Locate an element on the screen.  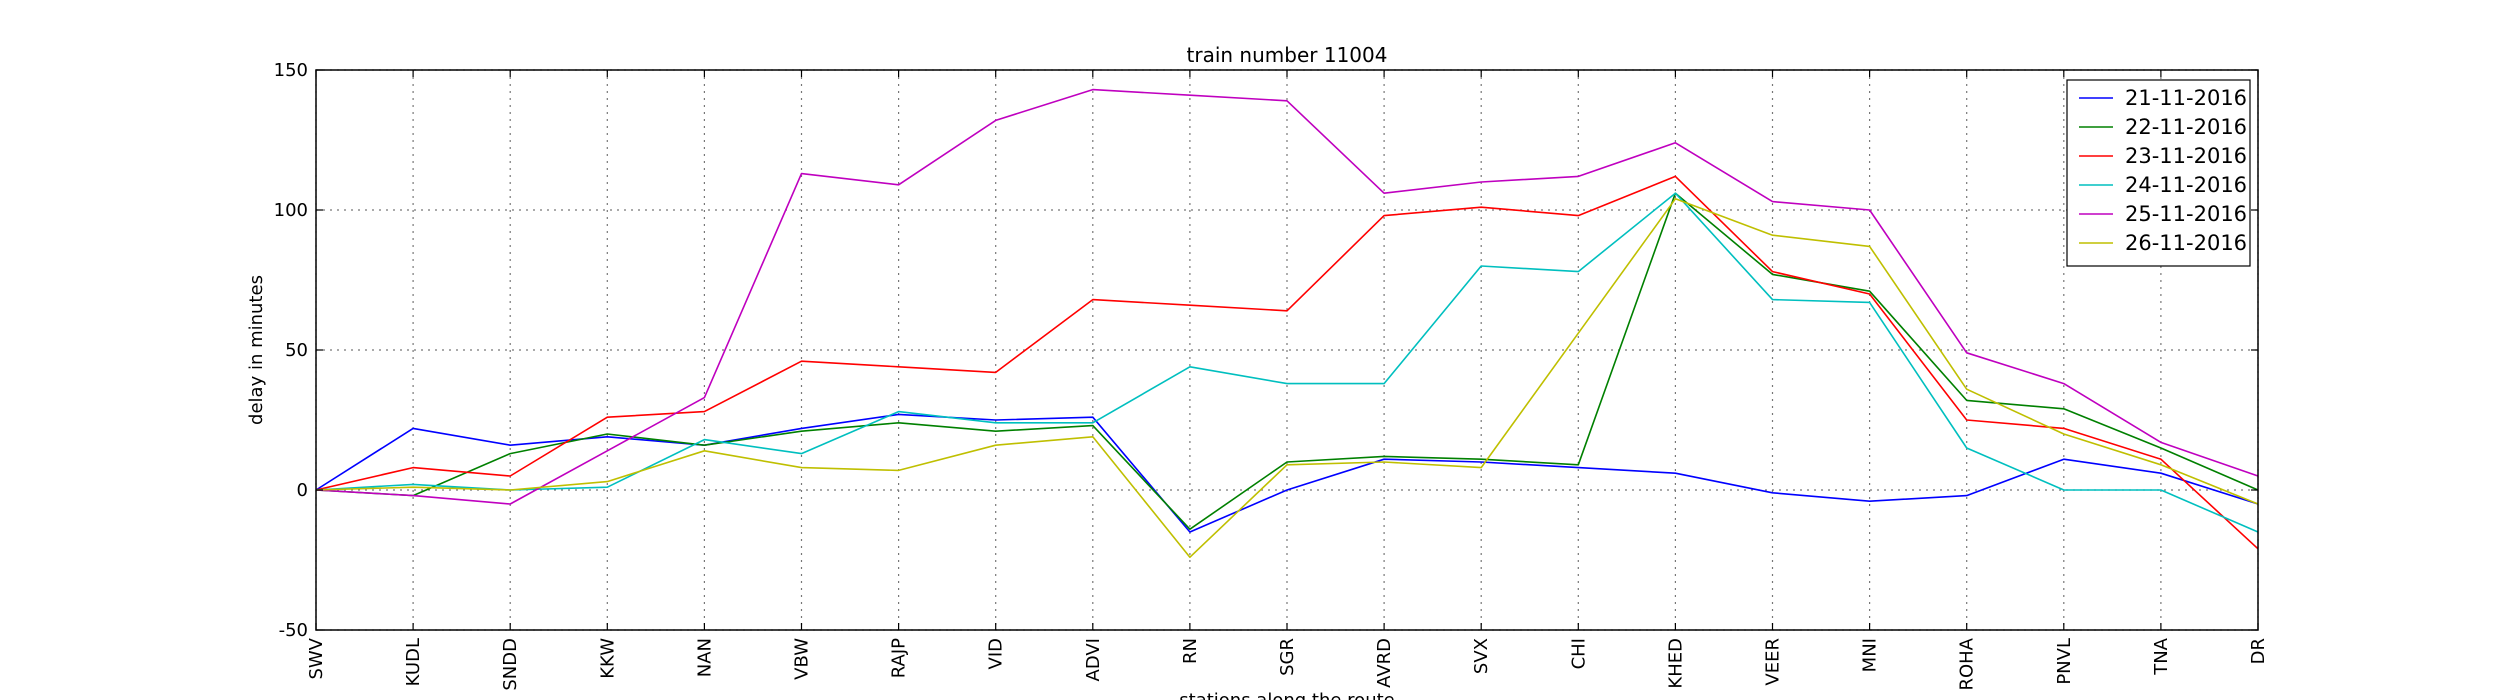
x-tick-label: ADVI is located at coordinates (1093, 659).